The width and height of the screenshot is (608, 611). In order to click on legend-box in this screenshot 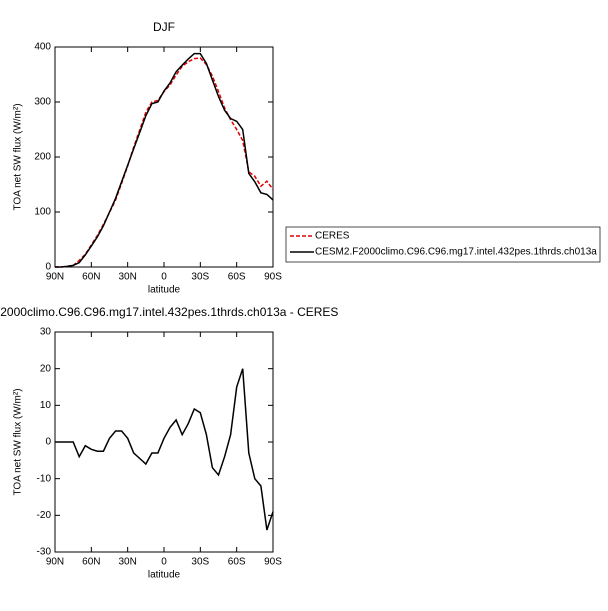, I will do `click(443, 244)`.